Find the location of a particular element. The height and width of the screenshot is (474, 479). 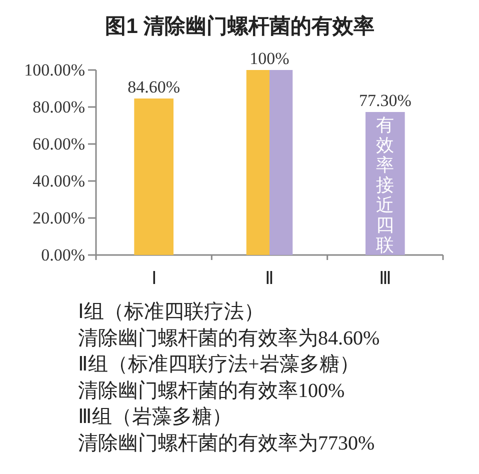

annotation: 有效率接近四联 is located at coordinates (385, 185).